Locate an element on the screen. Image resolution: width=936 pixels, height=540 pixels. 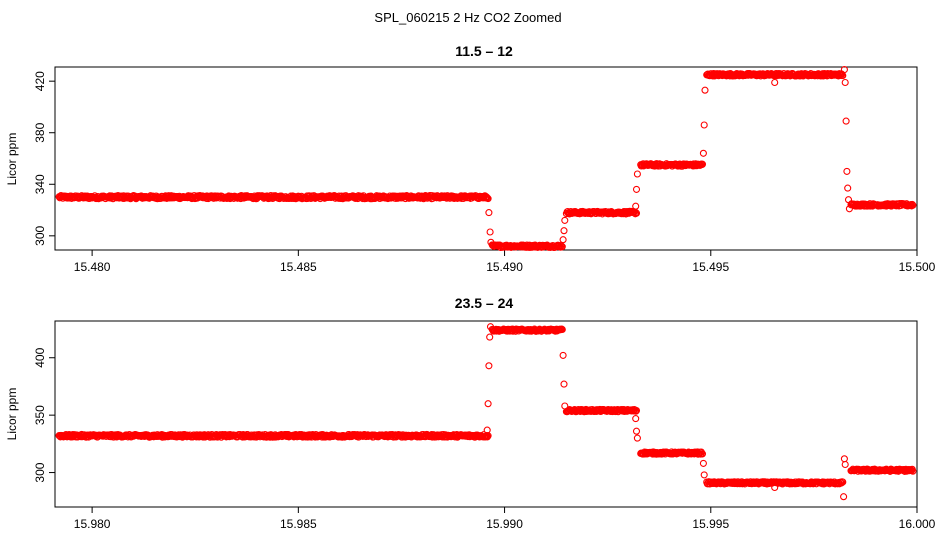
x-tick-label: 15.495 is located at coordinates (710, 267).